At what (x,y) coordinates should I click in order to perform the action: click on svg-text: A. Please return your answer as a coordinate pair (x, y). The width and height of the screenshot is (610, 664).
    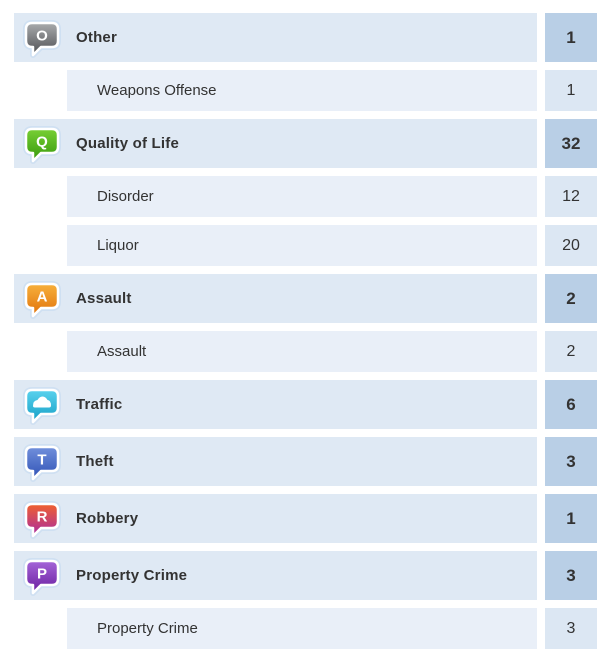
    Looking at the image, I should click on (42, 296).